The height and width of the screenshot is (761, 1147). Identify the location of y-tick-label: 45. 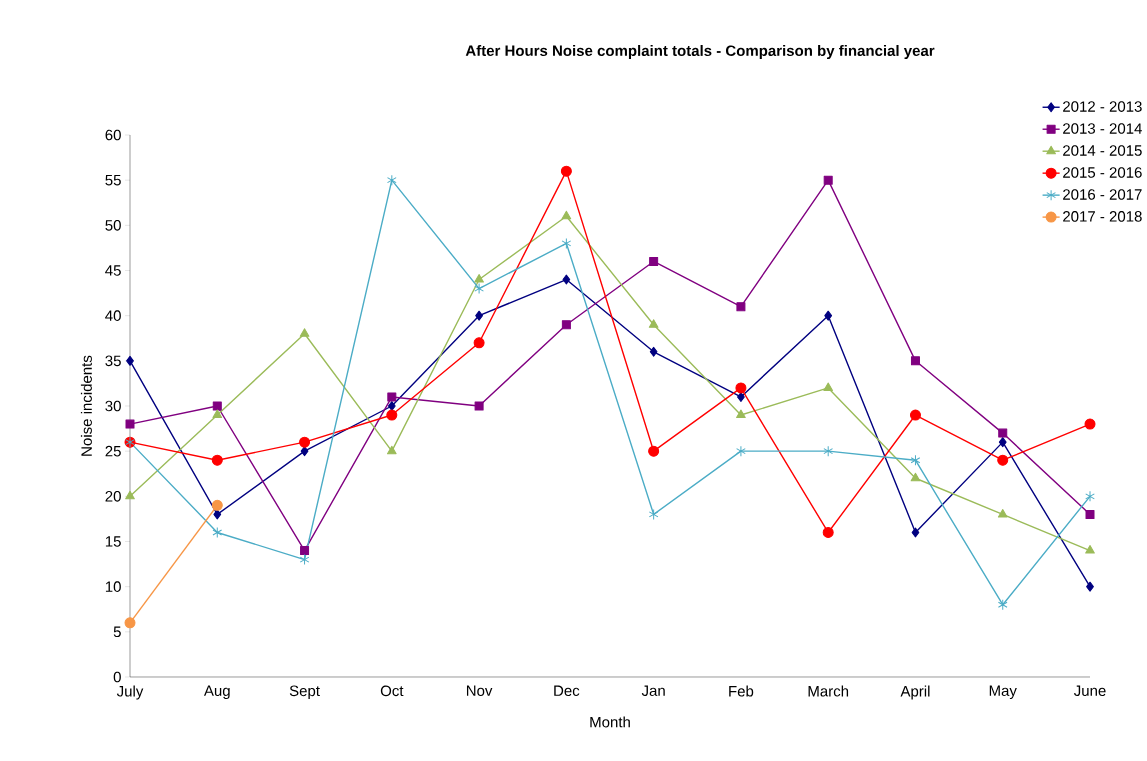
(113, 270).